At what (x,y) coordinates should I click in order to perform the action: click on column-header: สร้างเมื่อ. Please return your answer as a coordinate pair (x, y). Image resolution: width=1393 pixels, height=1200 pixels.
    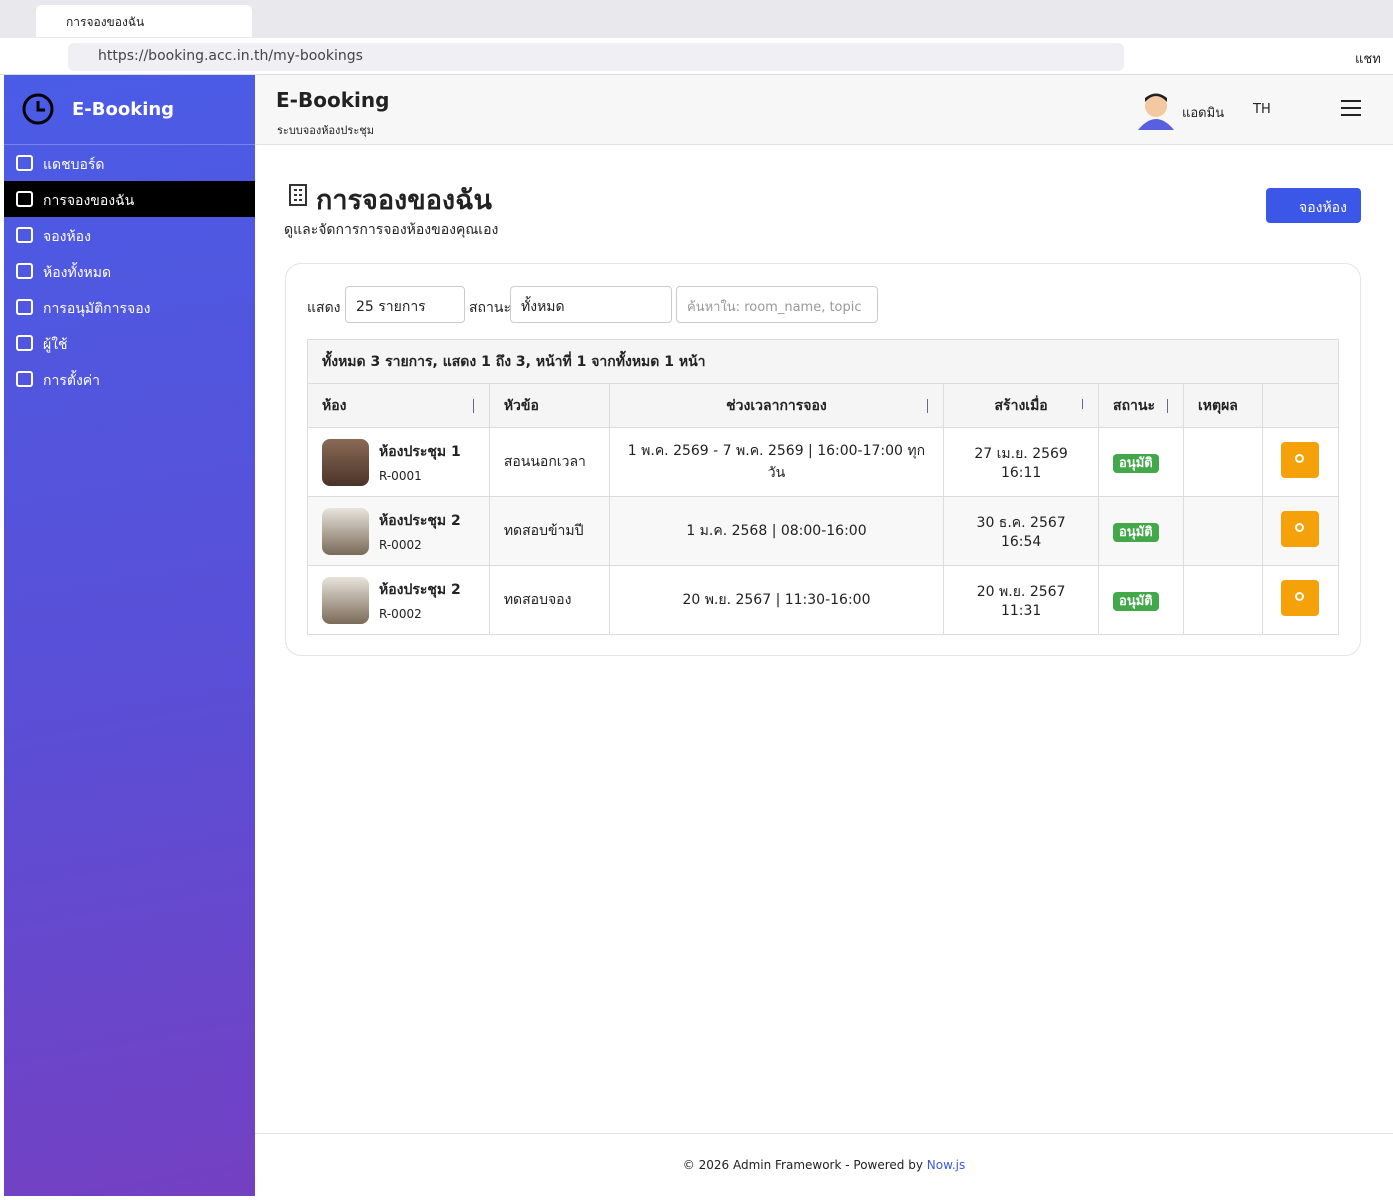
    Looking at the image, I should click on (1021, 405).